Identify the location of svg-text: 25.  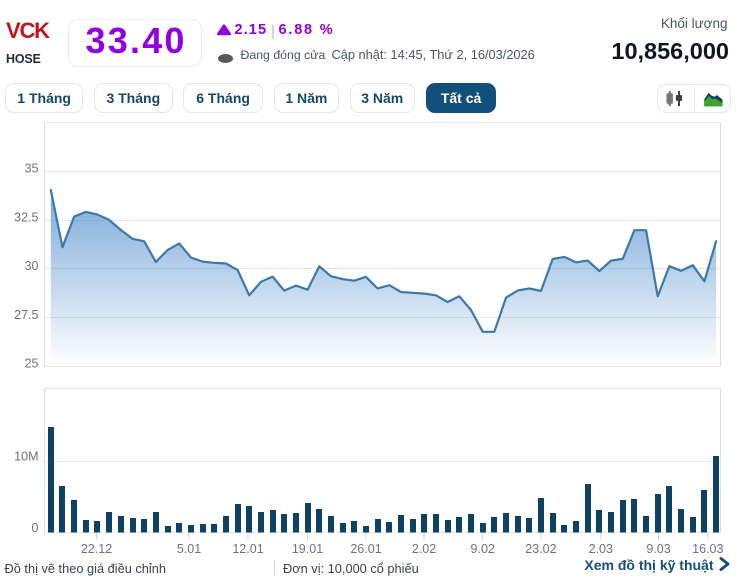
(32, 364).